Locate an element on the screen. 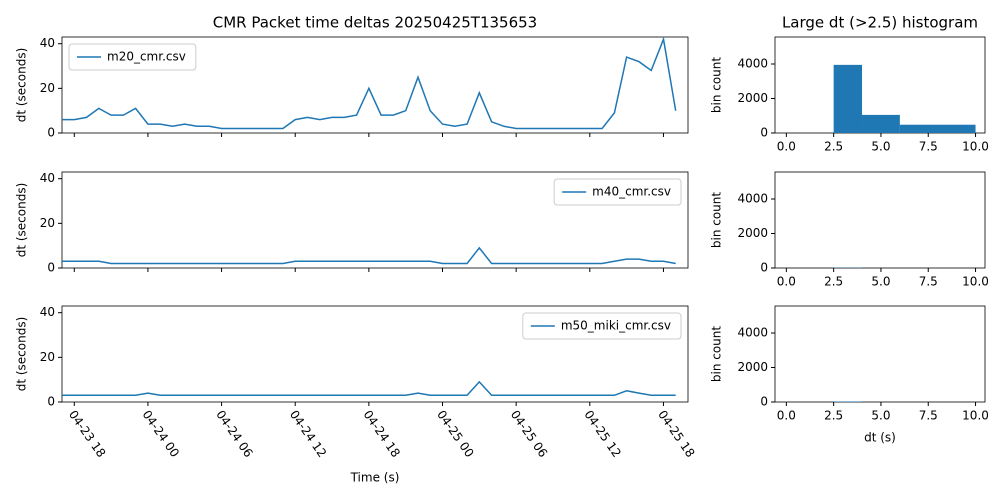 The width and height of the screenshot is (1000, 500). legend-label: m50_miki_cmr.csv is located at coordinates (616, 326).